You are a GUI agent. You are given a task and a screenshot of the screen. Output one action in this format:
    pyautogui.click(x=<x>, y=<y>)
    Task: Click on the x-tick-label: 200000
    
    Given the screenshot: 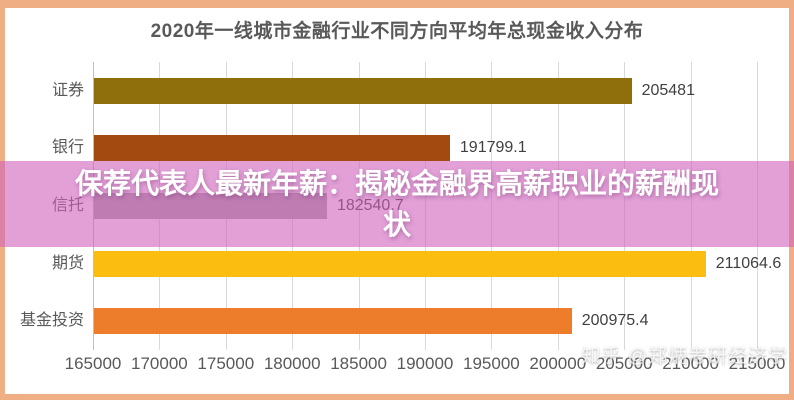 What is the action you would take?
    pyautogui.click(x=558, y=363)
    